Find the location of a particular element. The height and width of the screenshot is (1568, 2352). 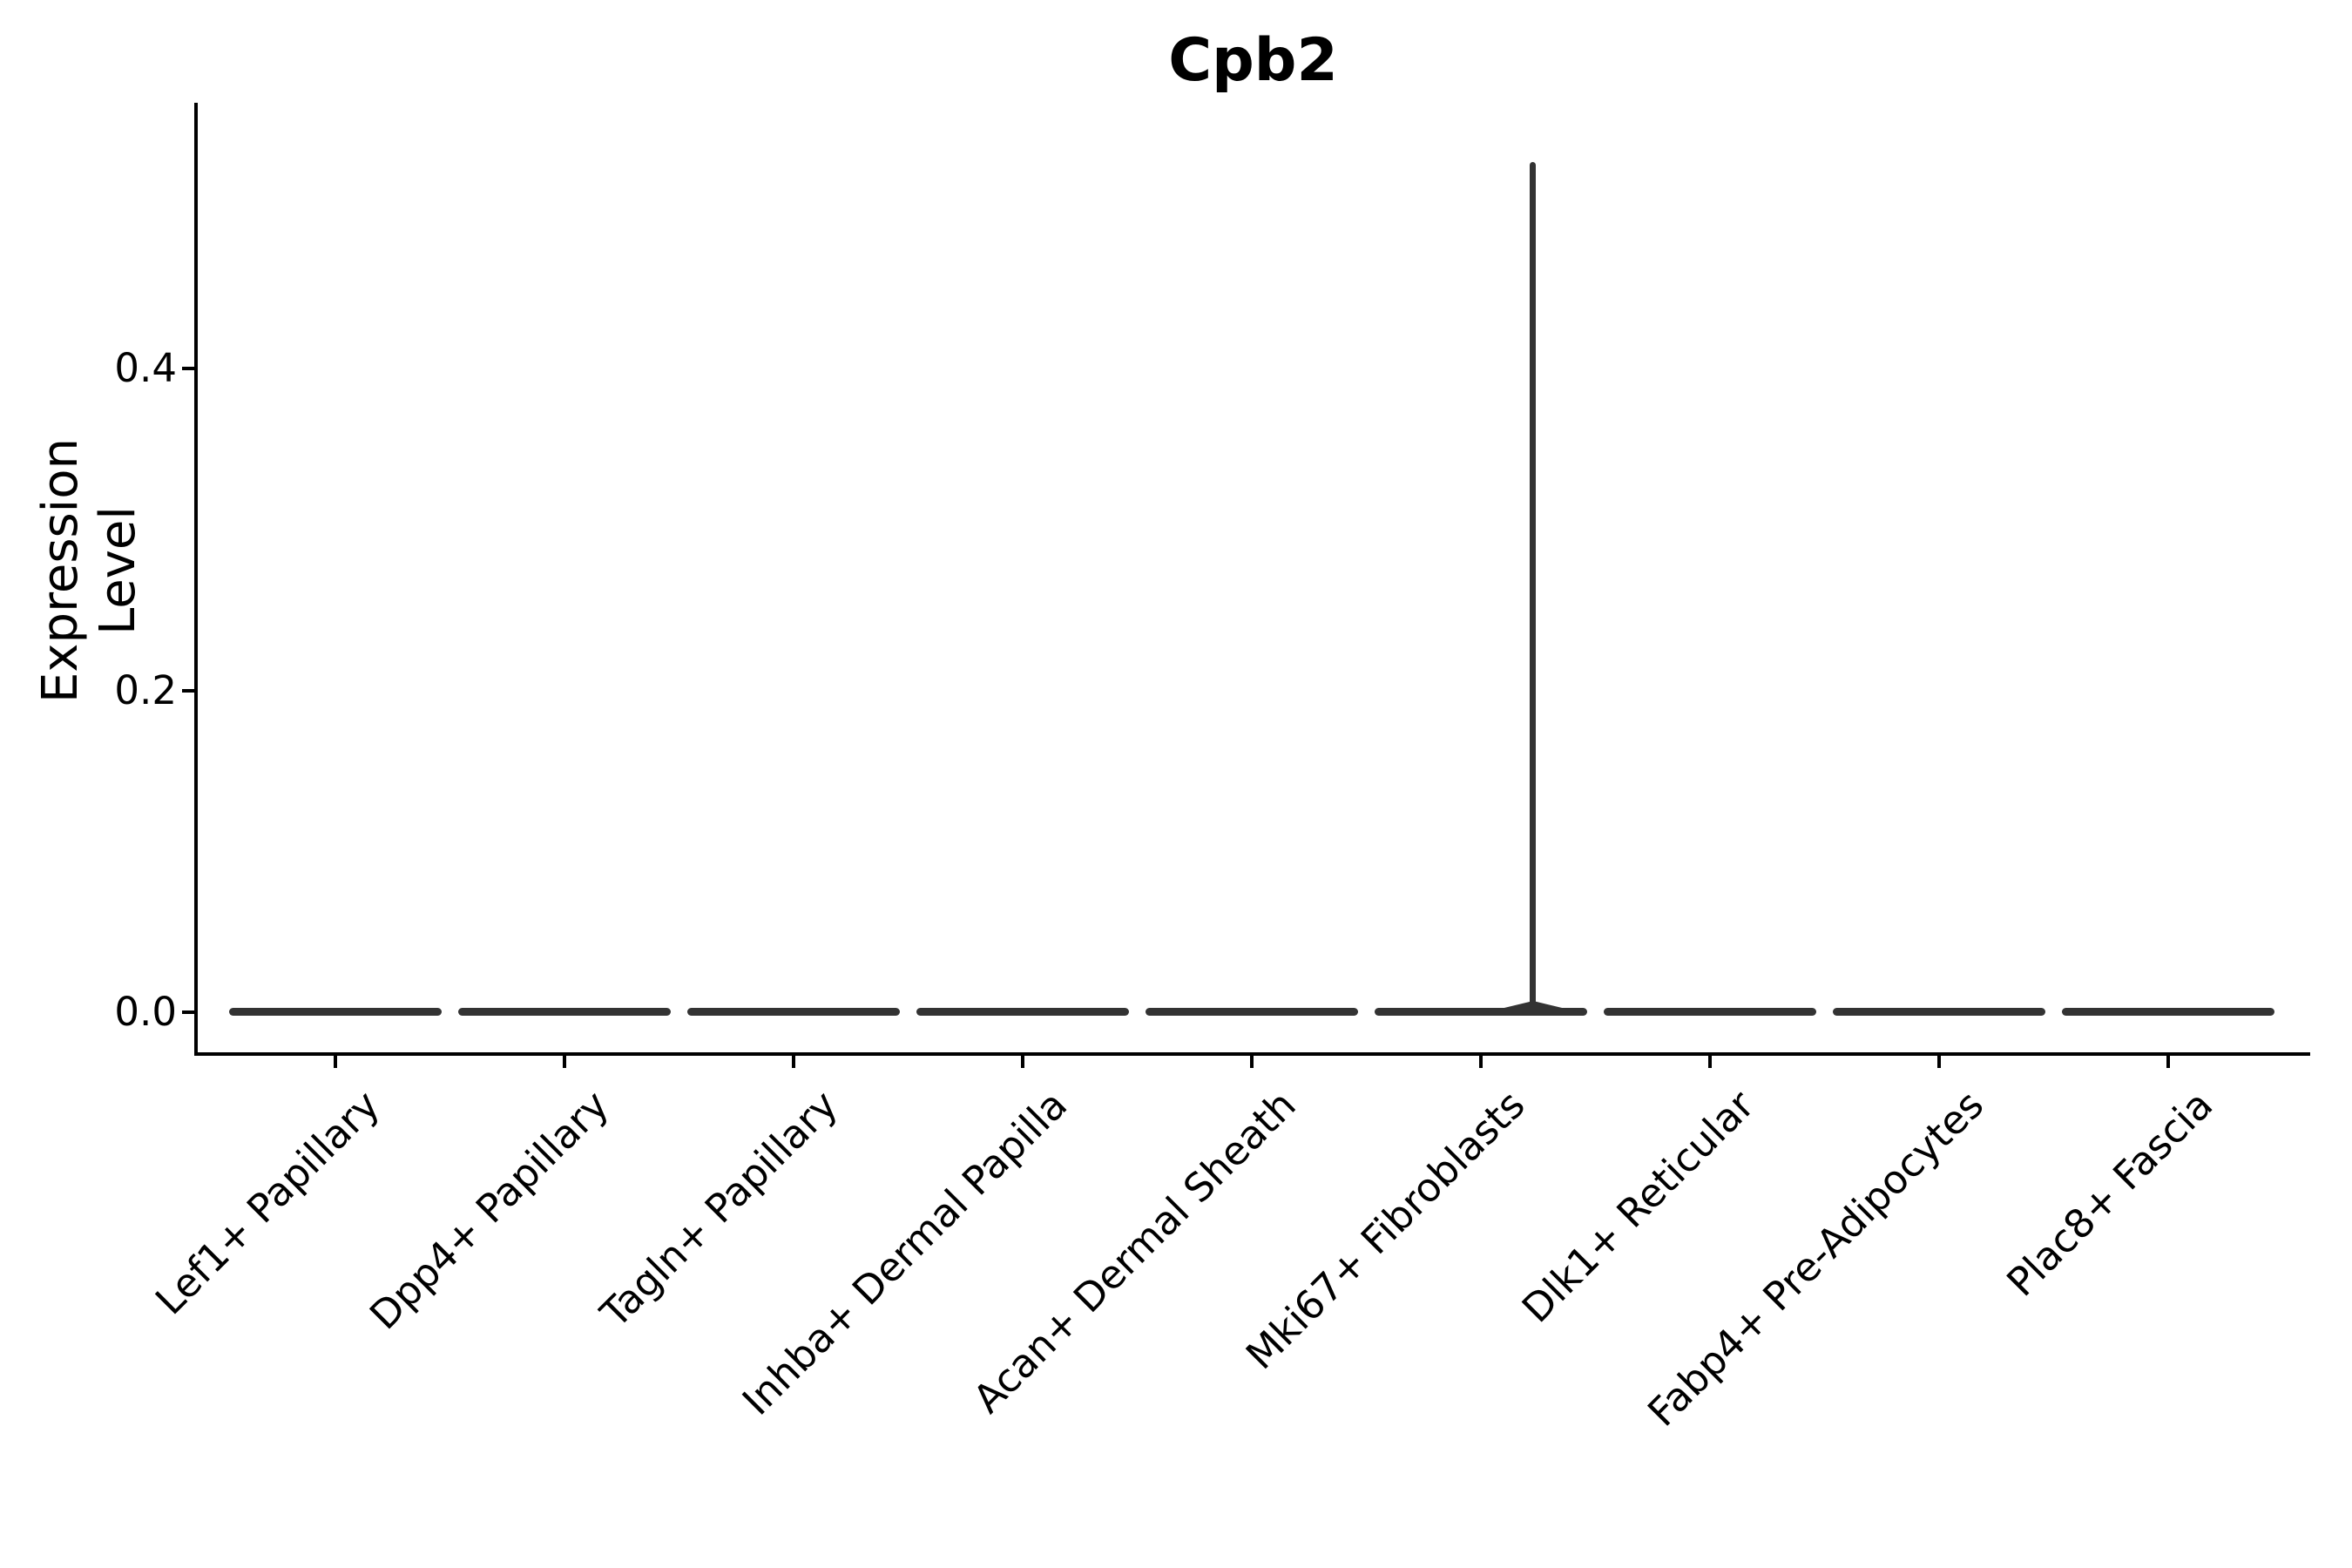

y-tick-label-0.0: 0.0 is located at coordinates (145, 1012).